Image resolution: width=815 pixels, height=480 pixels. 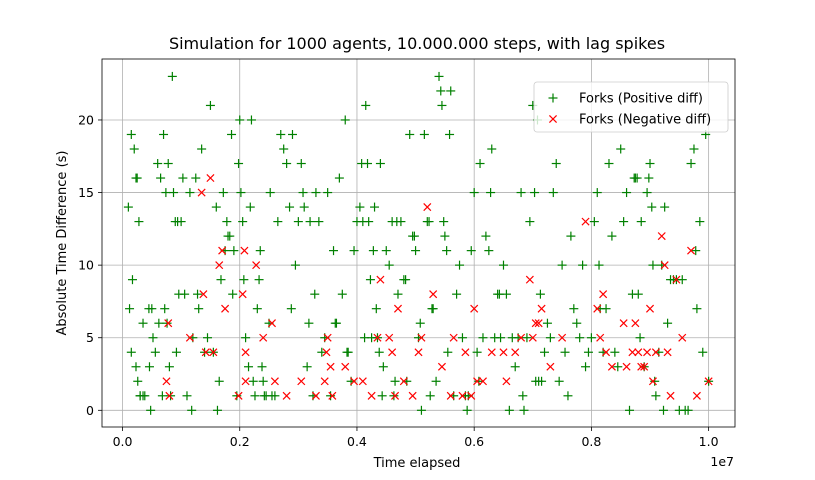 I want to click on x-tick-label: 0.6, so click(x=474, y=441).